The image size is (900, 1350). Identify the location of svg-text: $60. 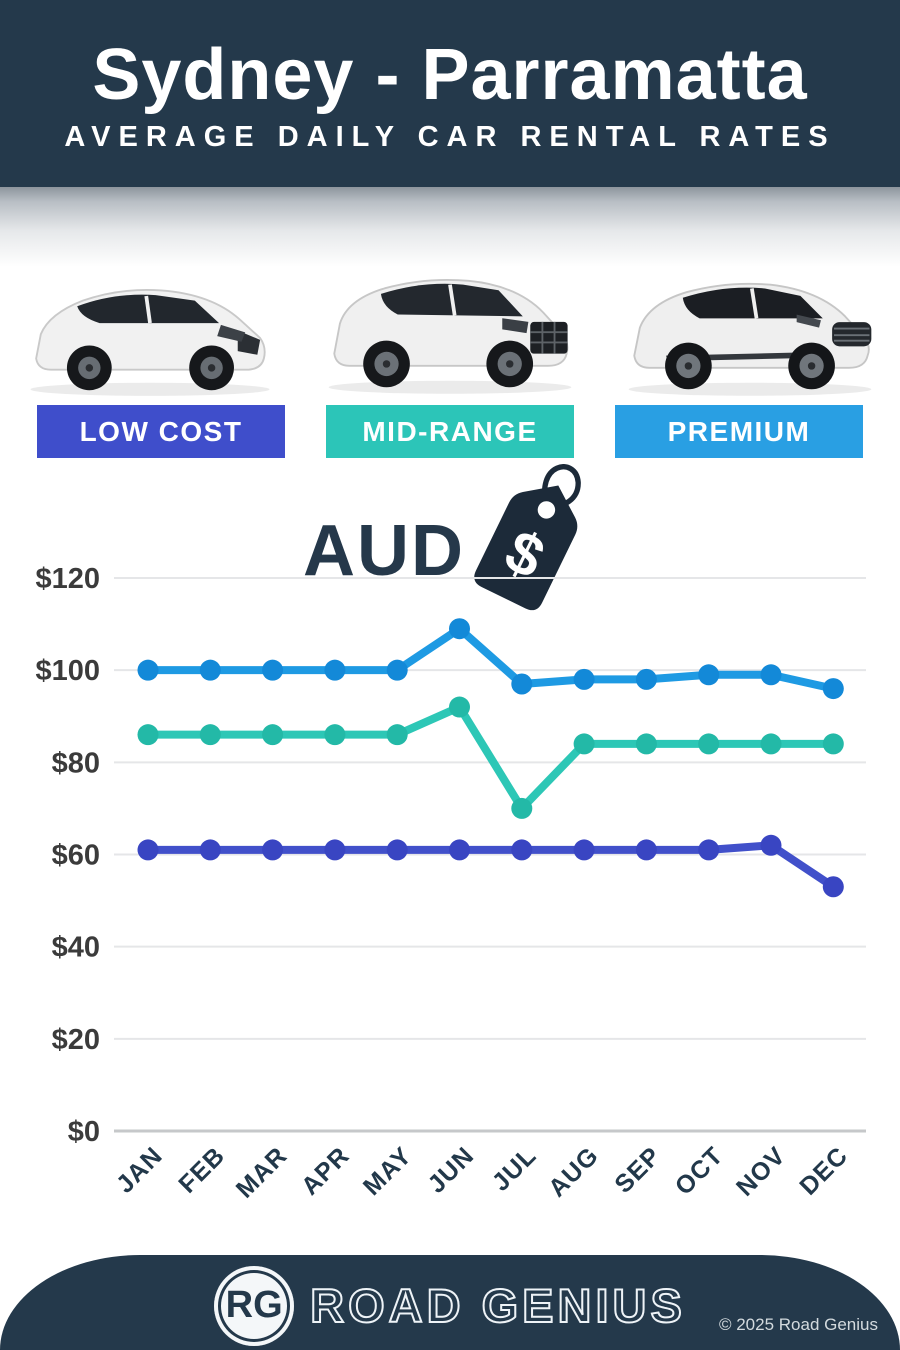
(76, 856).